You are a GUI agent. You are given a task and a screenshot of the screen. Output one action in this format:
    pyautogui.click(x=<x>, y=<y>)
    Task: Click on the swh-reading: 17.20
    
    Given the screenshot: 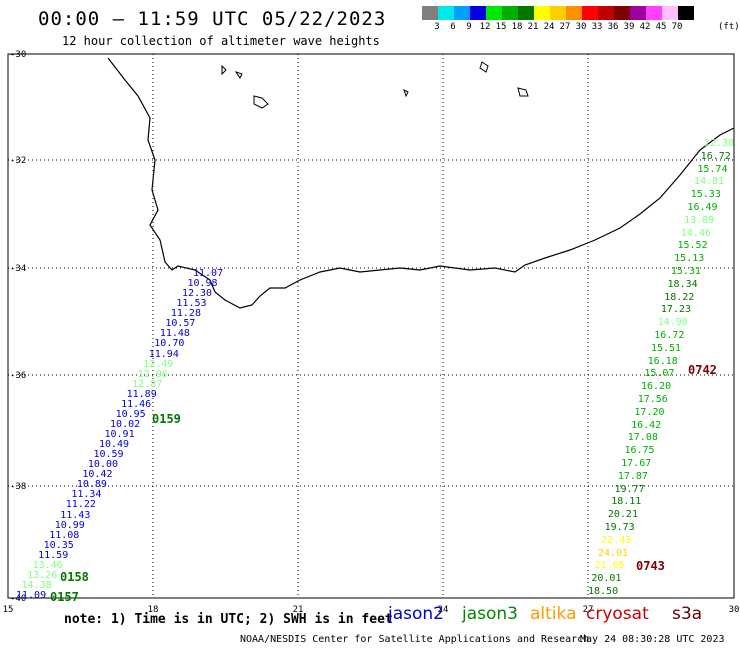 What is the action you would take?
    pyautogui.click(x=649, y=412)
    